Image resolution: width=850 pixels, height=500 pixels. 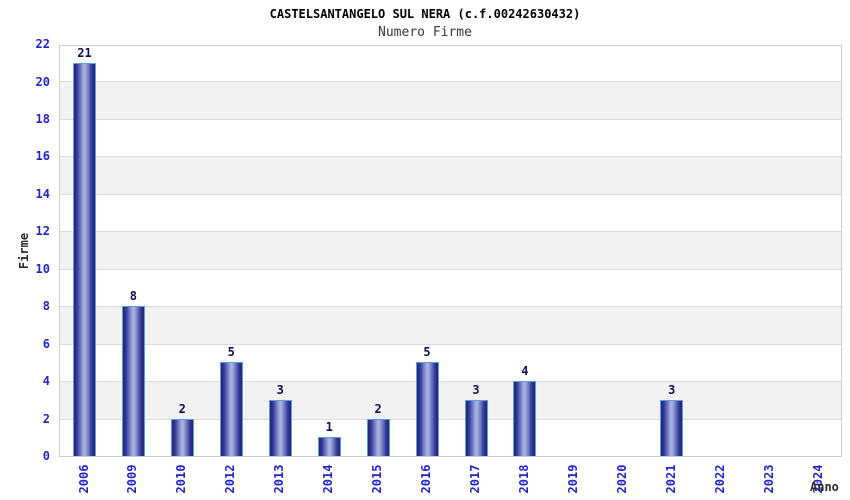 I want to click on y-tick-label: 18, so click(x=42, y=118).